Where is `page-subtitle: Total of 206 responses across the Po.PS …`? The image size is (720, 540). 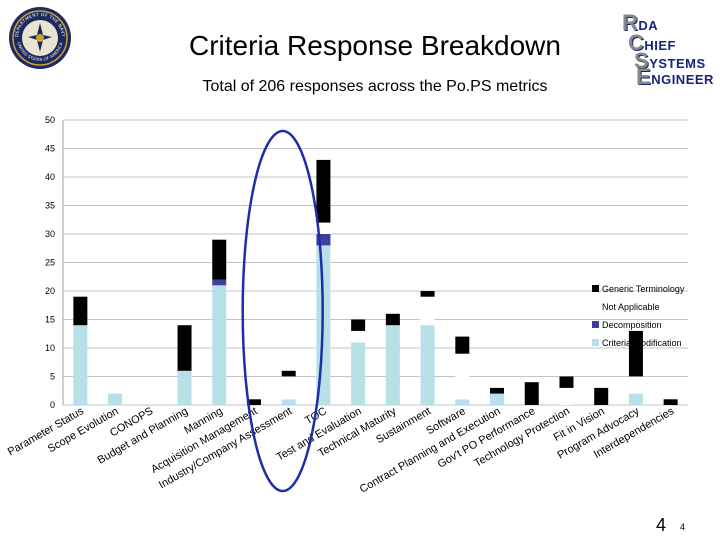
page-subtitle: Total of 206 responses across the Po.PS … is located at coordinates (375, 86).